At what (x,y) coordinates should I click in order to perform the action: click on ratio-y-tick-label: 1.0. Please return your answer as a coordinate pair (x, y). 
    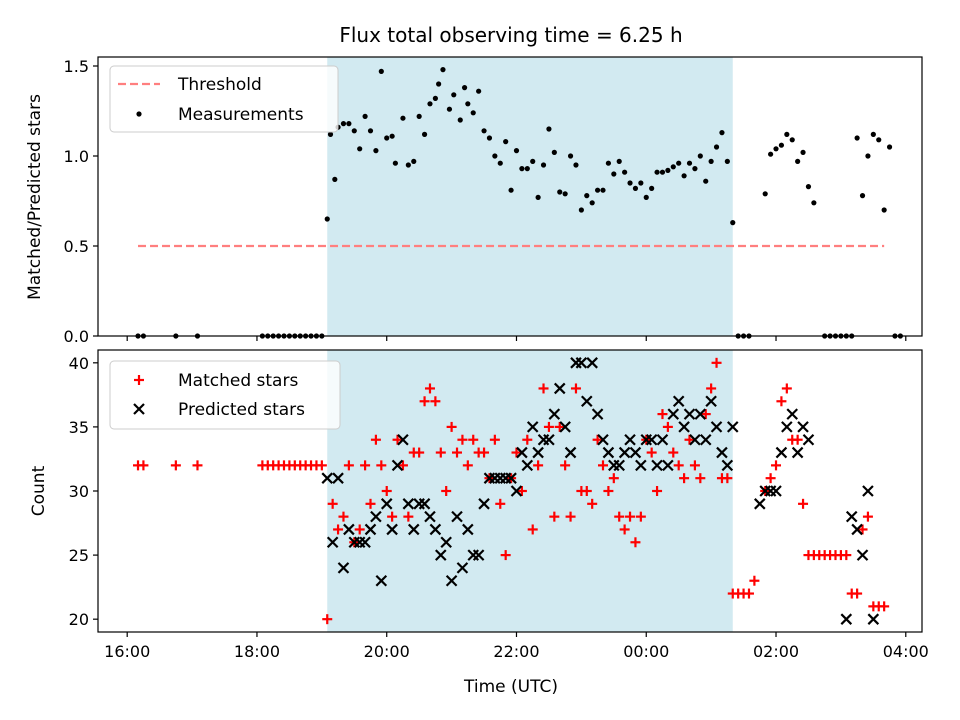
    Looking at the image, I should click on (76, 156).